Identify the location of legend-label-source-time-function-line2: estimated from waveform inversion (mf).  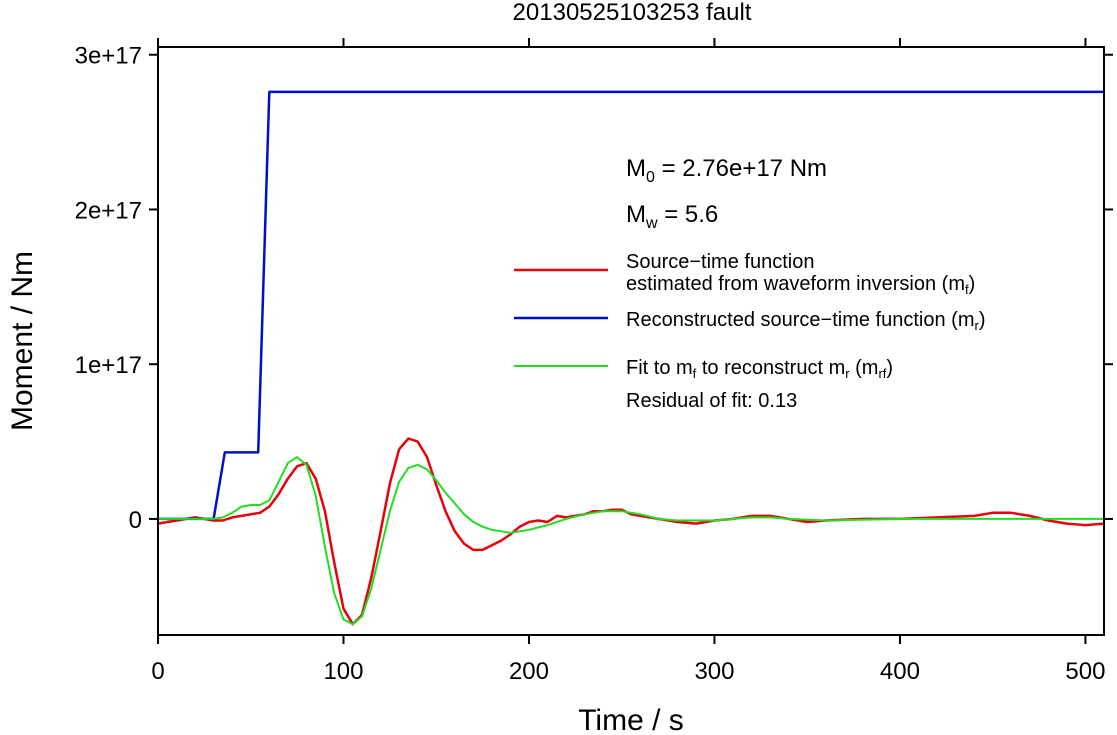
(800, 285).